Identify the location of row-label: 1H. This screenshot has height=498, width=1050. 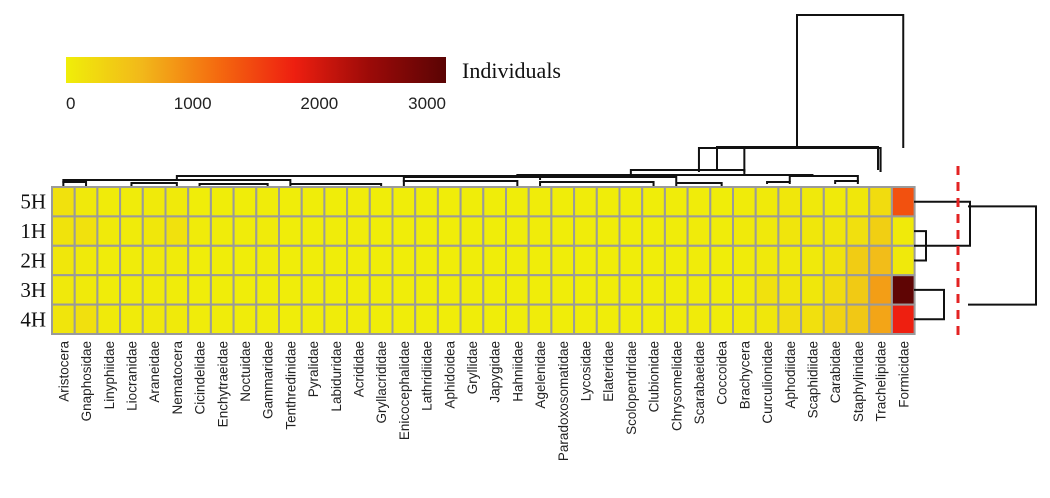
(33, 231).